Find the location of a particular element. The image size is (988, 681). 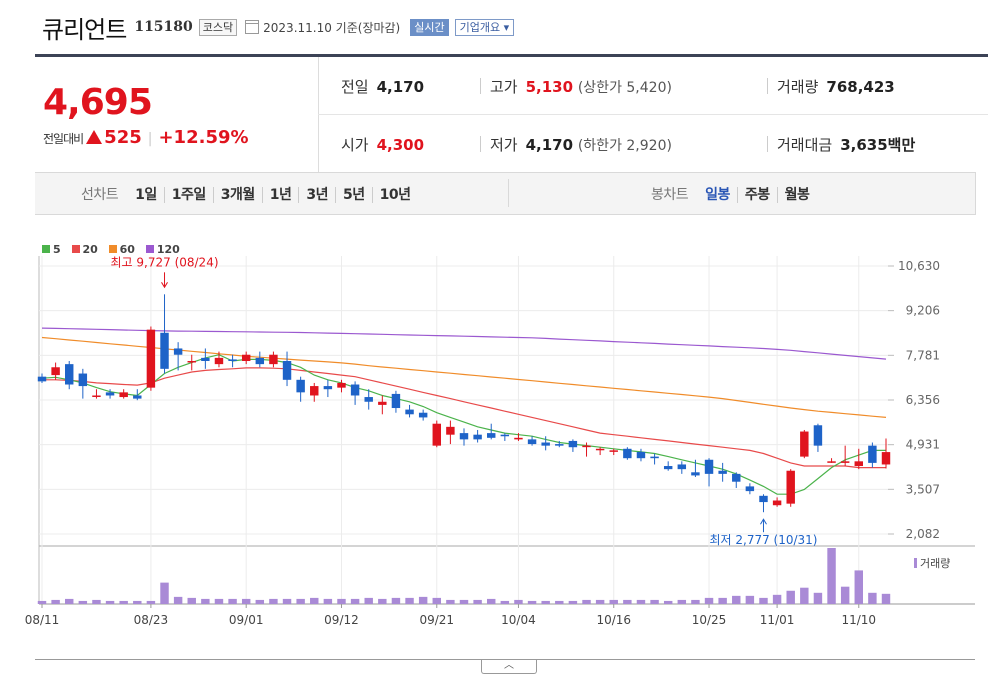

market-badge: 코스닥 is located at coordinates (218, 27).